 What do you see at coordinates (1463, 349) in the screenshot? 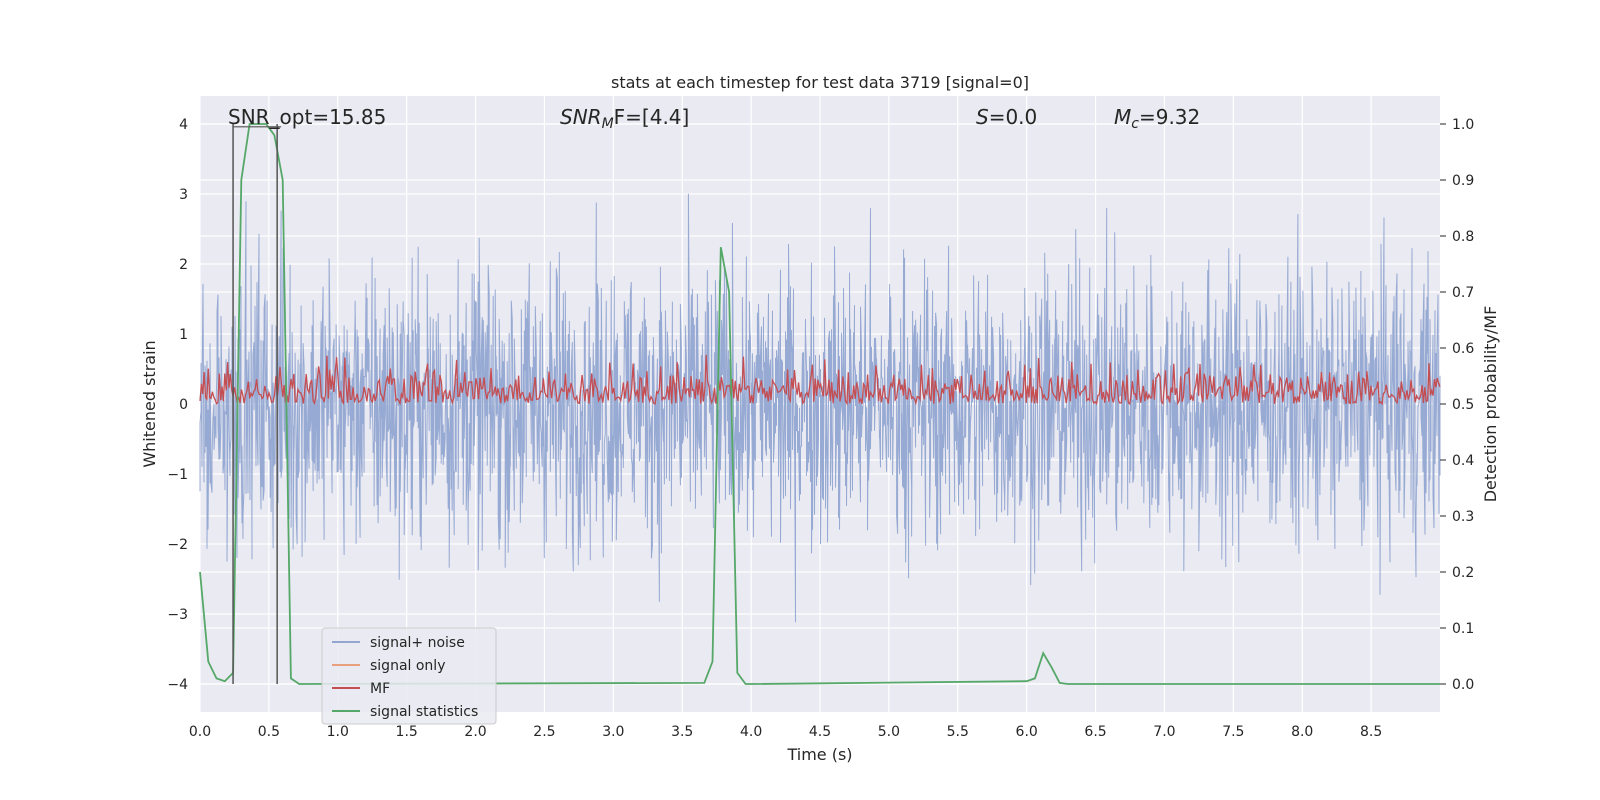
I see `y-tick-label-right: 0.6` at bounding box center [1463, 349].